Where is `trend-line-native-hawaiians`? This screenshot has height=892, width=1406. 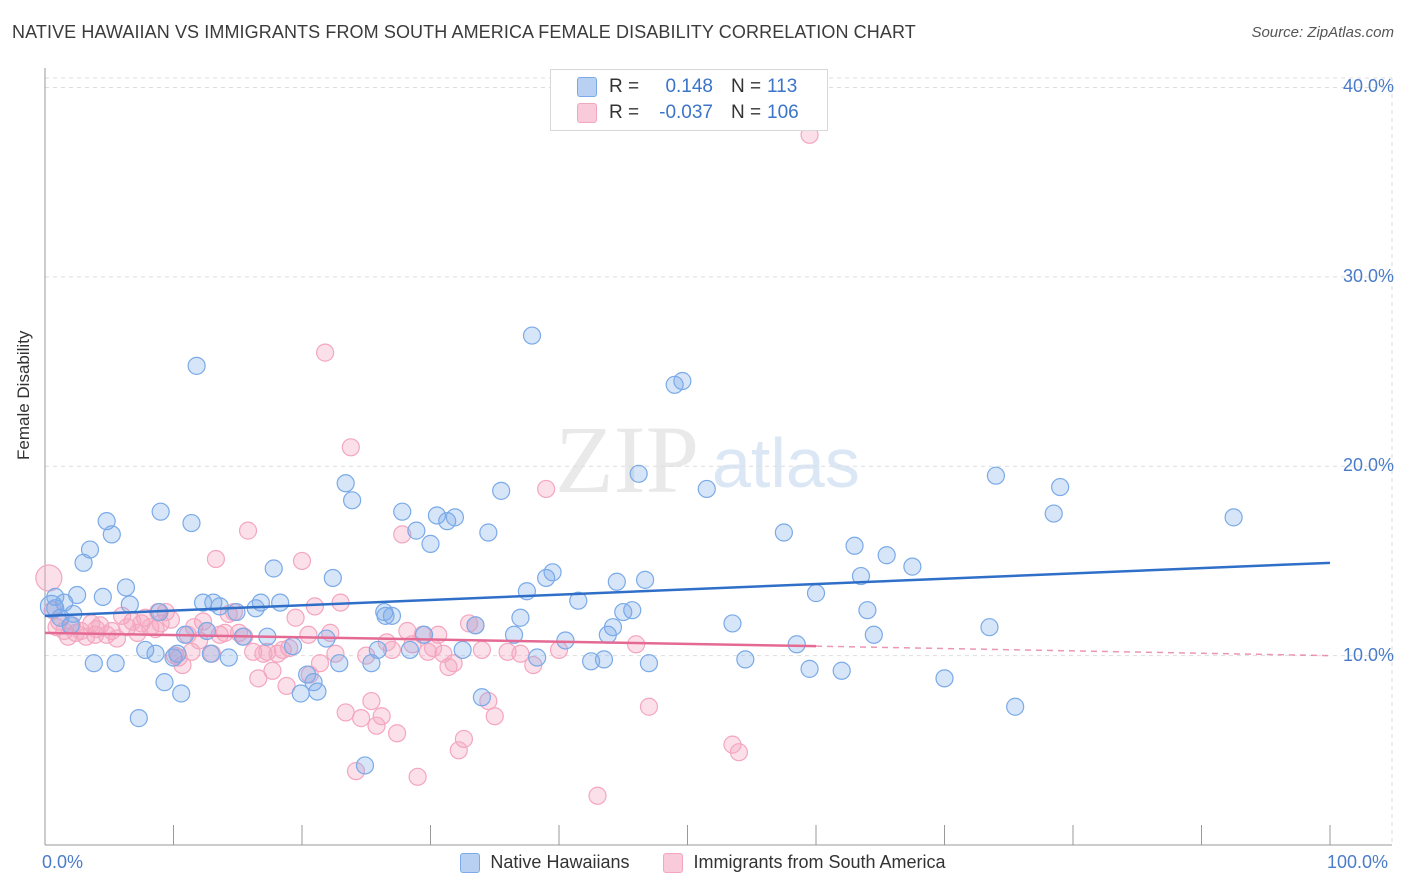
trend-line-native-hawaiians is located at coordinates (687, 589).